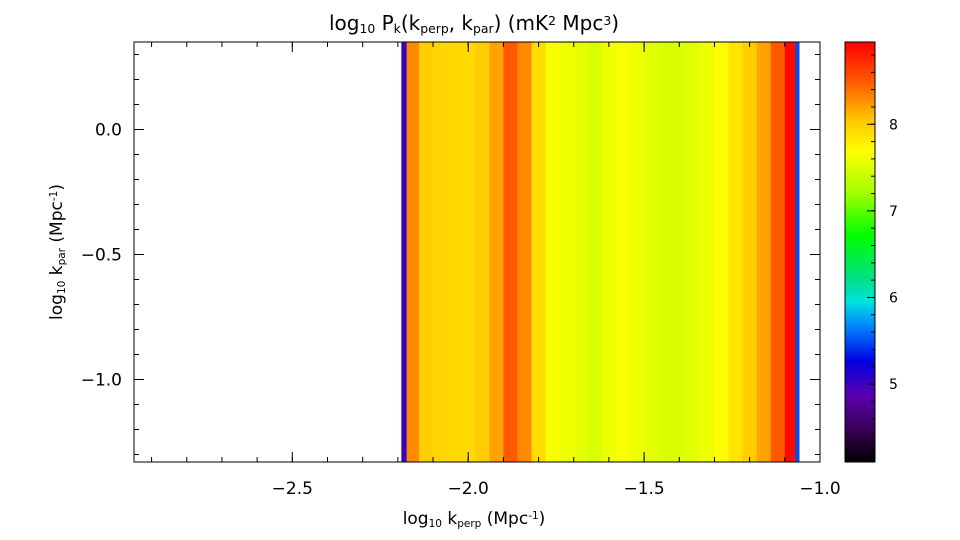  What do you see at coordinates (57, 252) in the screenshot?
I see `y-axis-label: log10 kpar (Mpc-1)` at bounding box center [57, 252].